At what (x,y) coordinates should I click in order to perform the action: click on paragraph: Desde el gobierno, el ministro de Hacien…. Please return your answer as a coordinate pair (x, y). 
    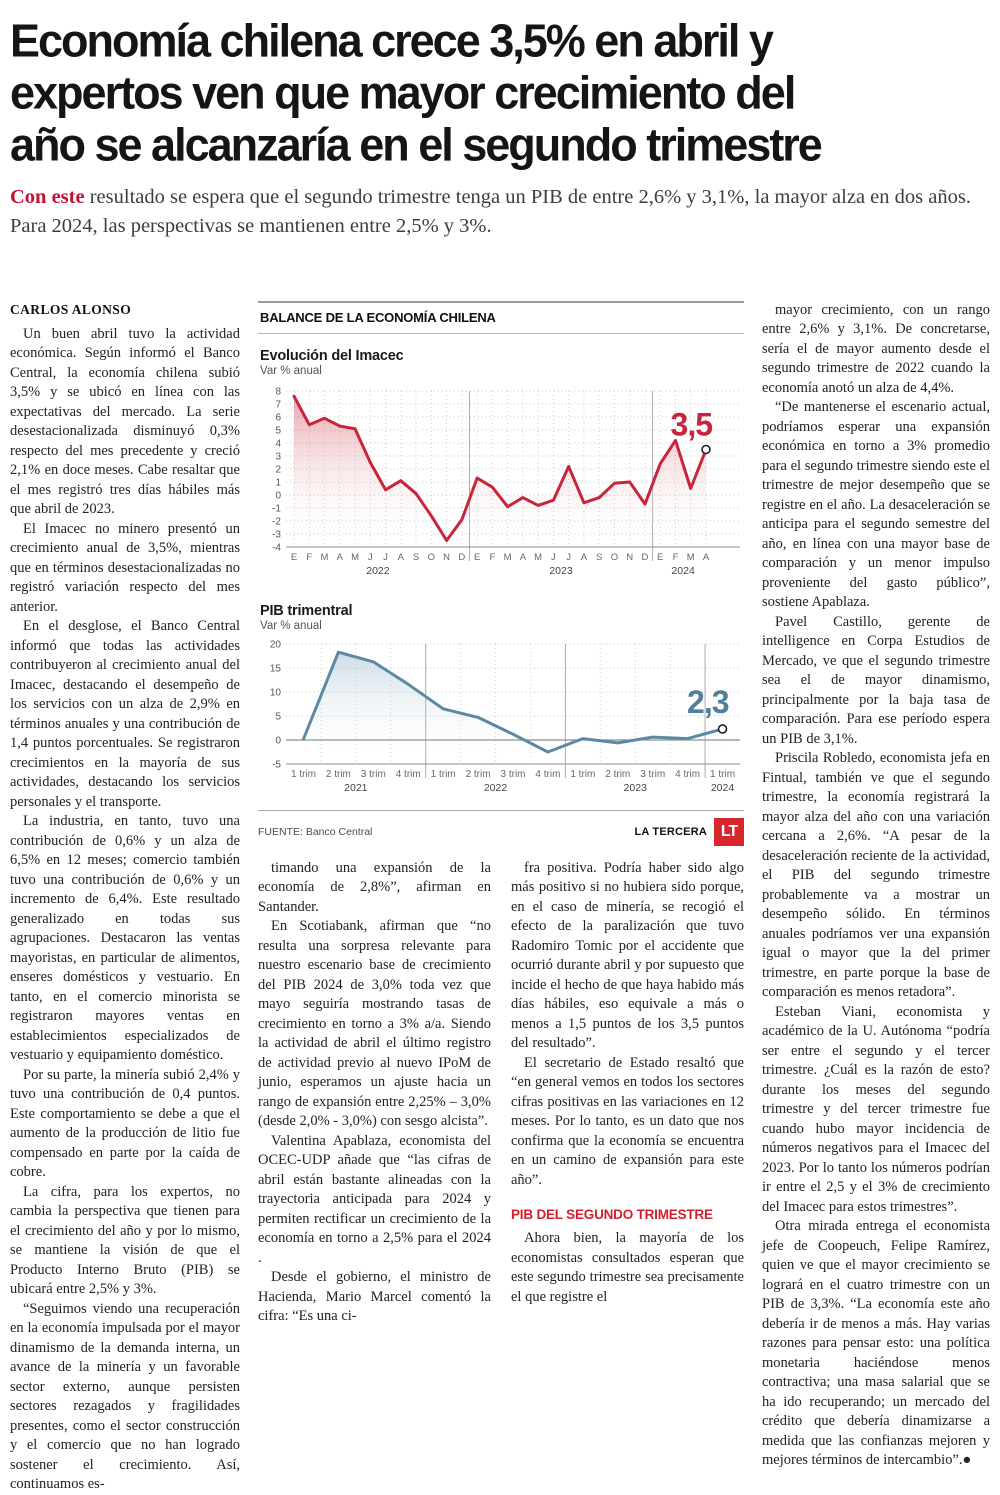
    Looking at the image, I should click on (374, 1297).